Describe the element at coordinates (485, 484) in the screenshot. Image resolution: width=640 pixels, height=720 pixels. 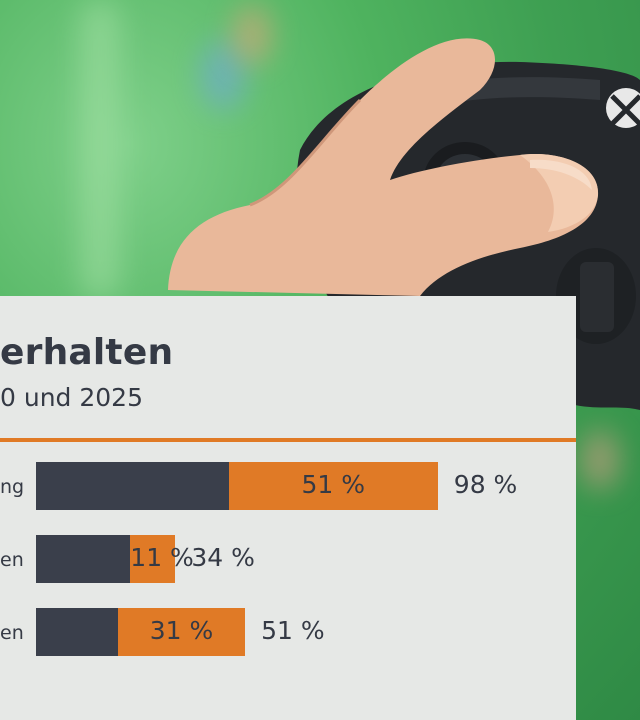
I see `total-value-label: 98 %` at that location.